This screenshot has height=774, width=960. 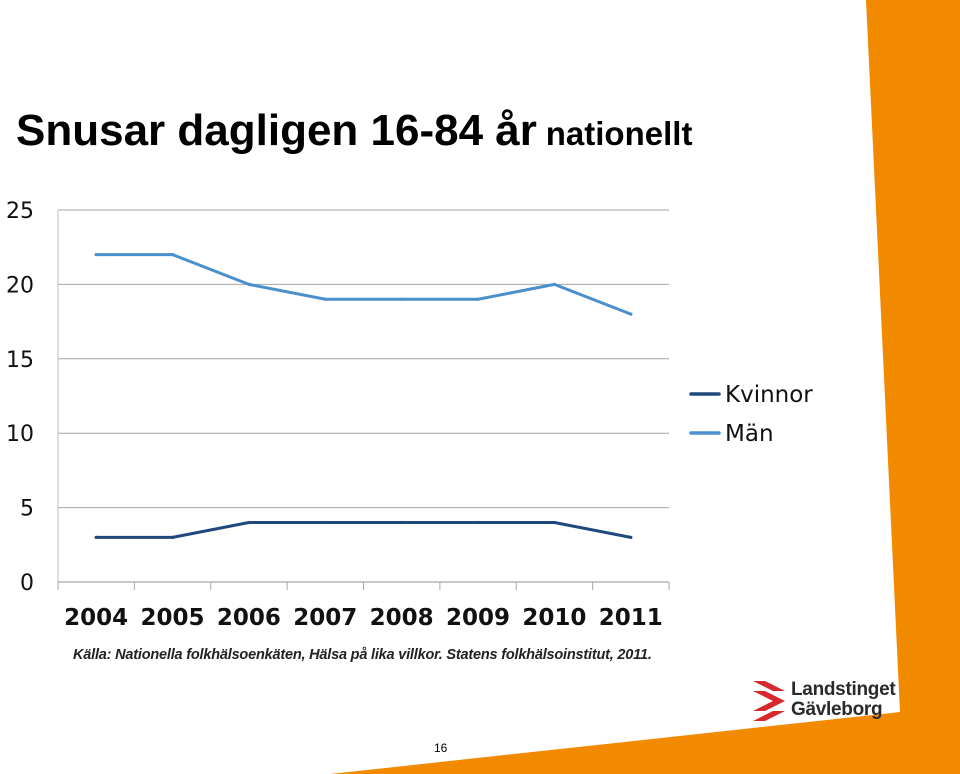 I want to click on x-tick-label: 2006, so click(x=249, y=618).